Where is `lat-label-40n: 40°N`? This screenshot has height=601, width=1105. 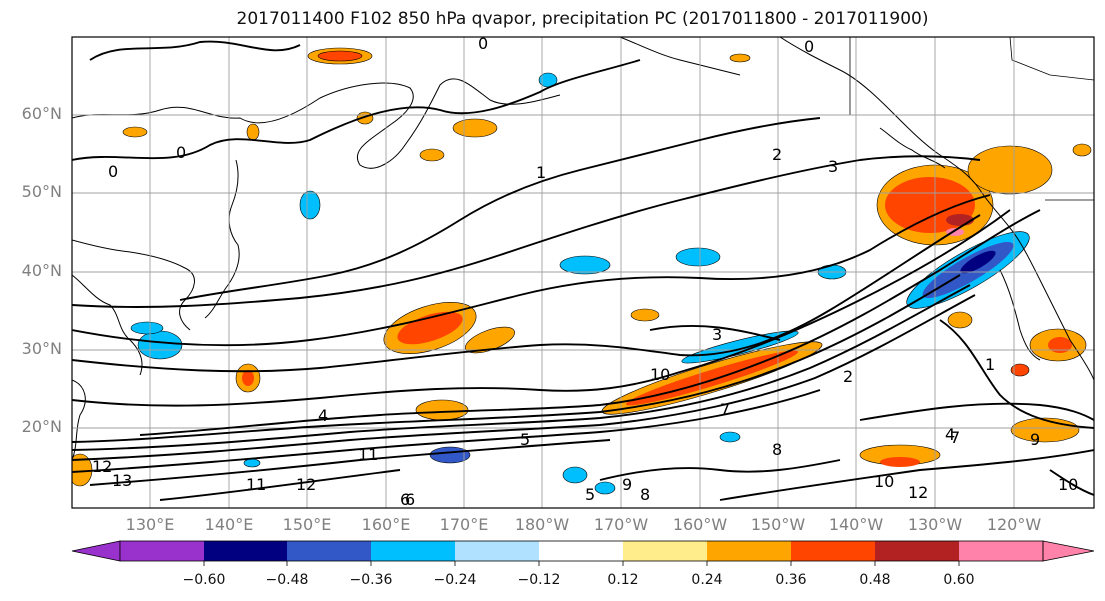
lat-label-40n: 40°N is located at coordinates (41, 270).